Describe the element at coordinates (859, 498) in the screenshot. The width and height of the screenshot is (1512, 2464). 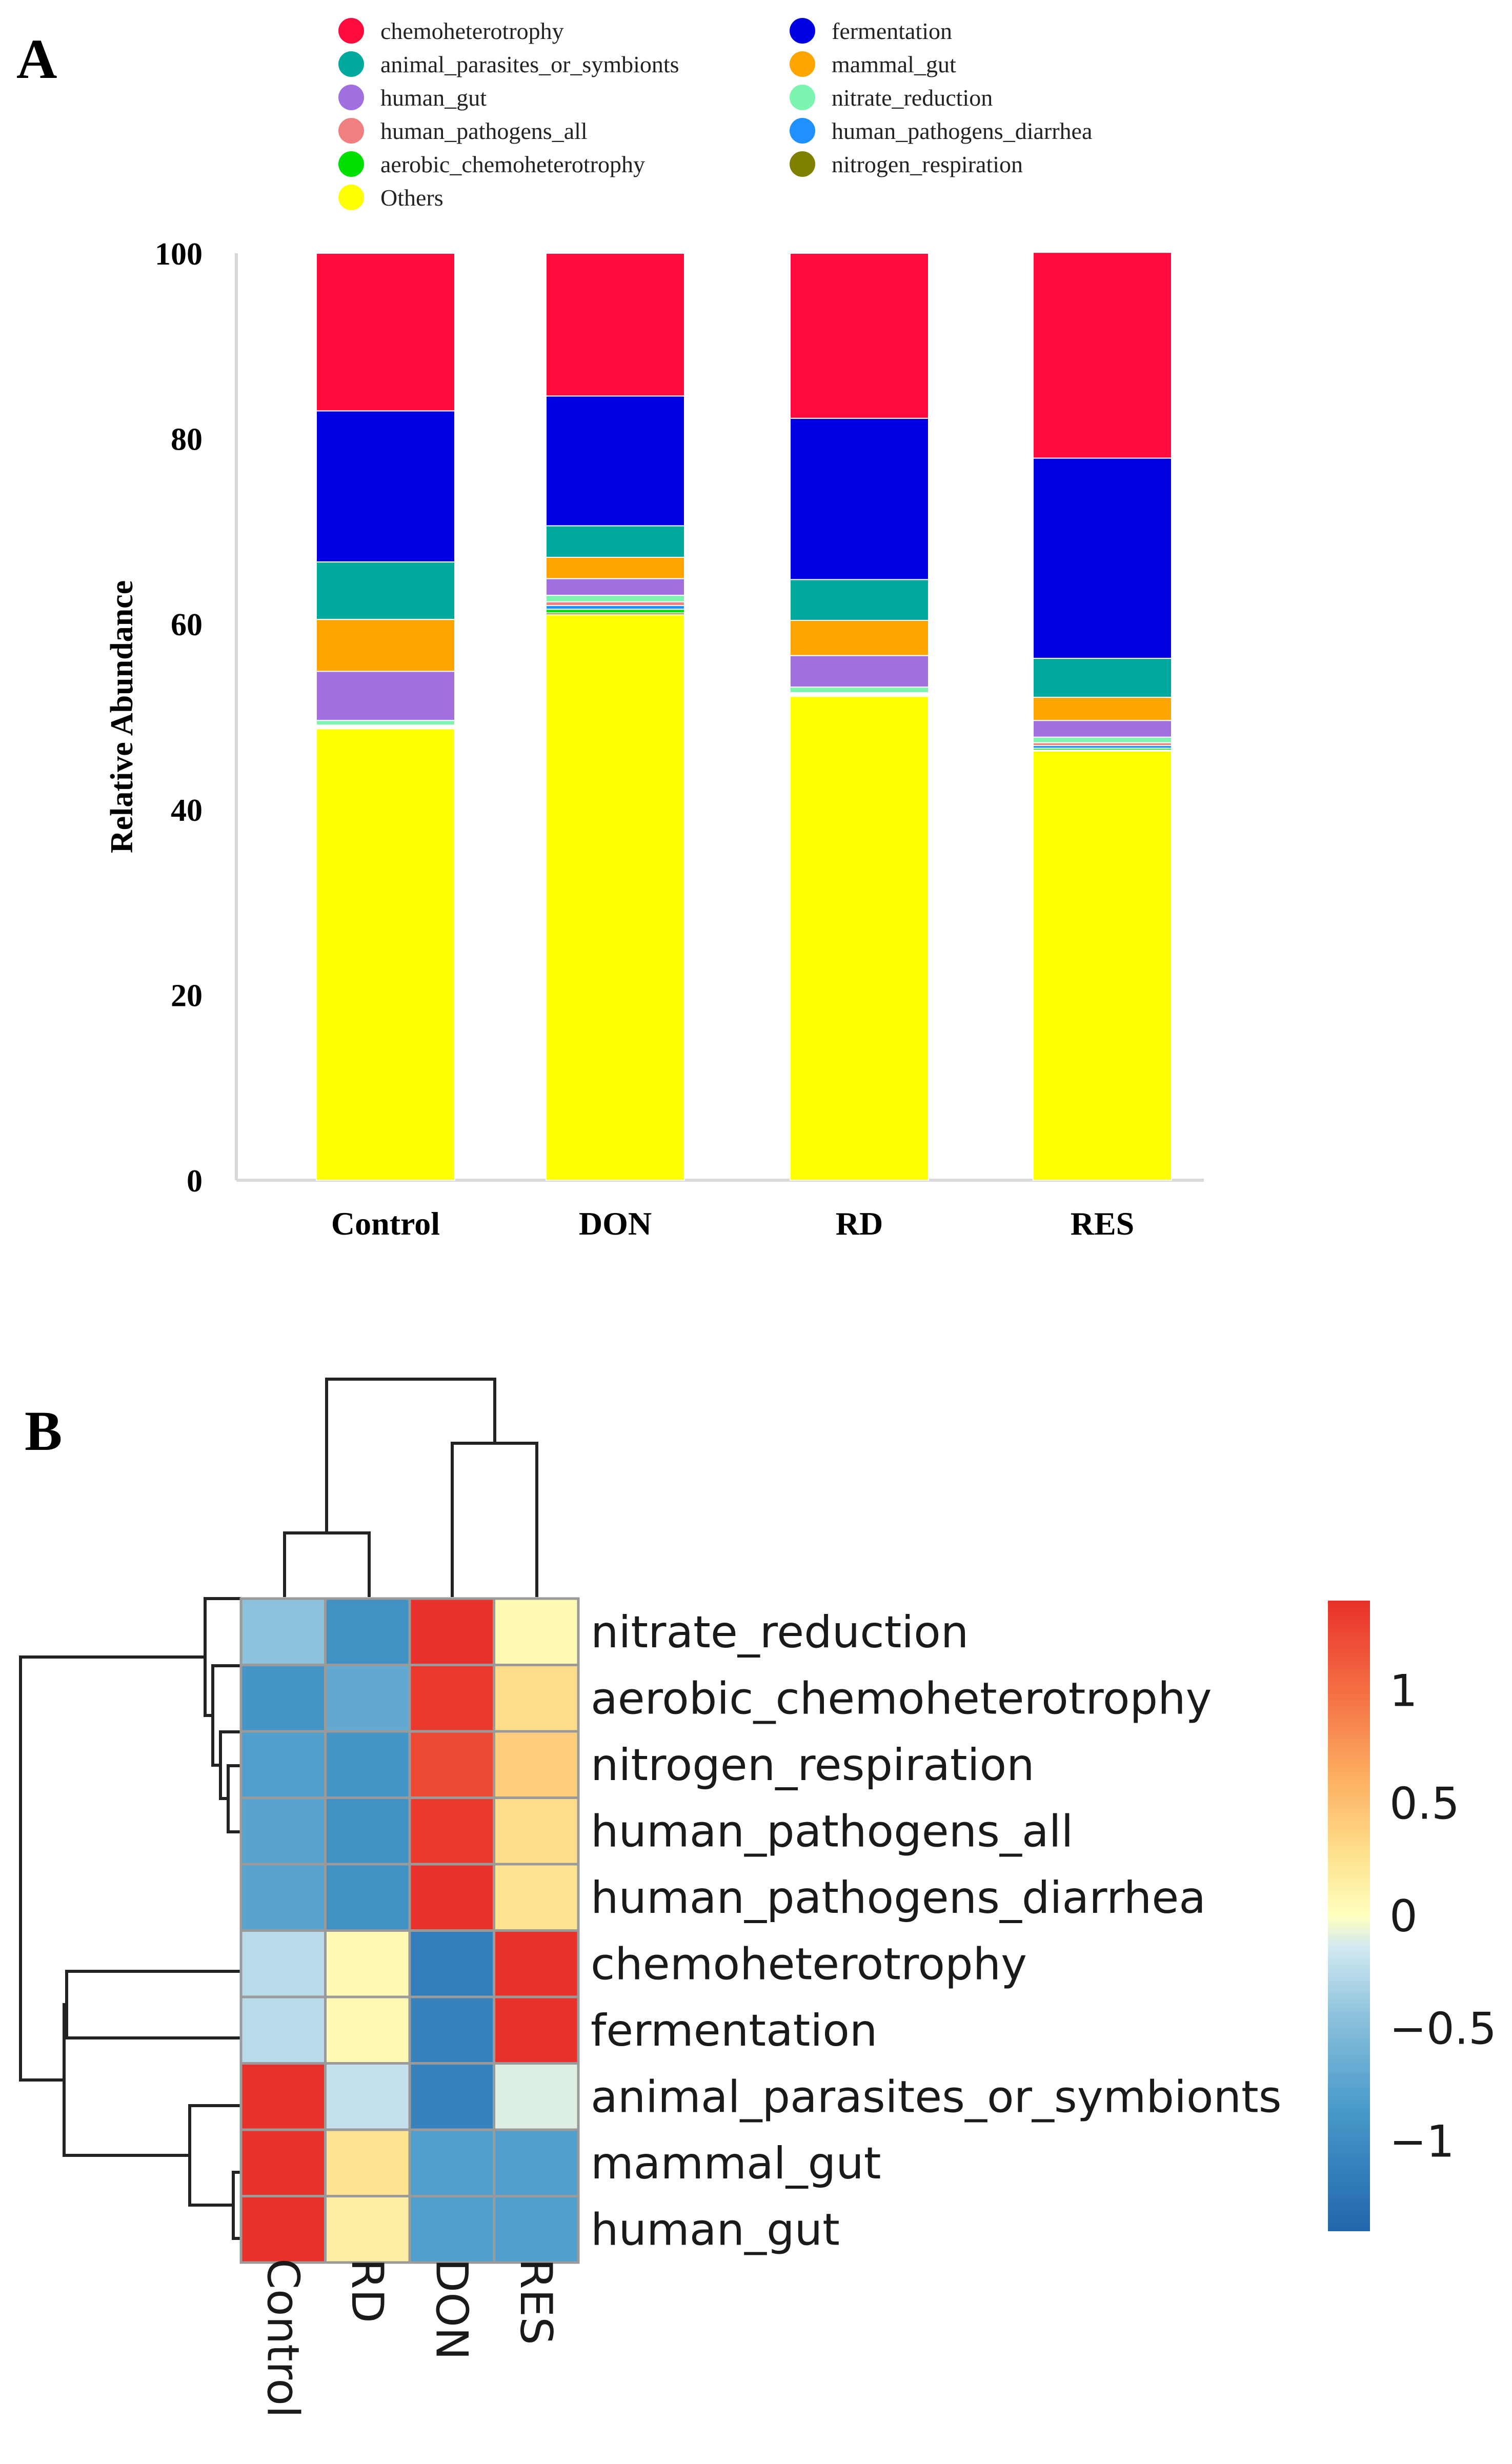
I see `bar-segment-rd-fermentation` at that location.